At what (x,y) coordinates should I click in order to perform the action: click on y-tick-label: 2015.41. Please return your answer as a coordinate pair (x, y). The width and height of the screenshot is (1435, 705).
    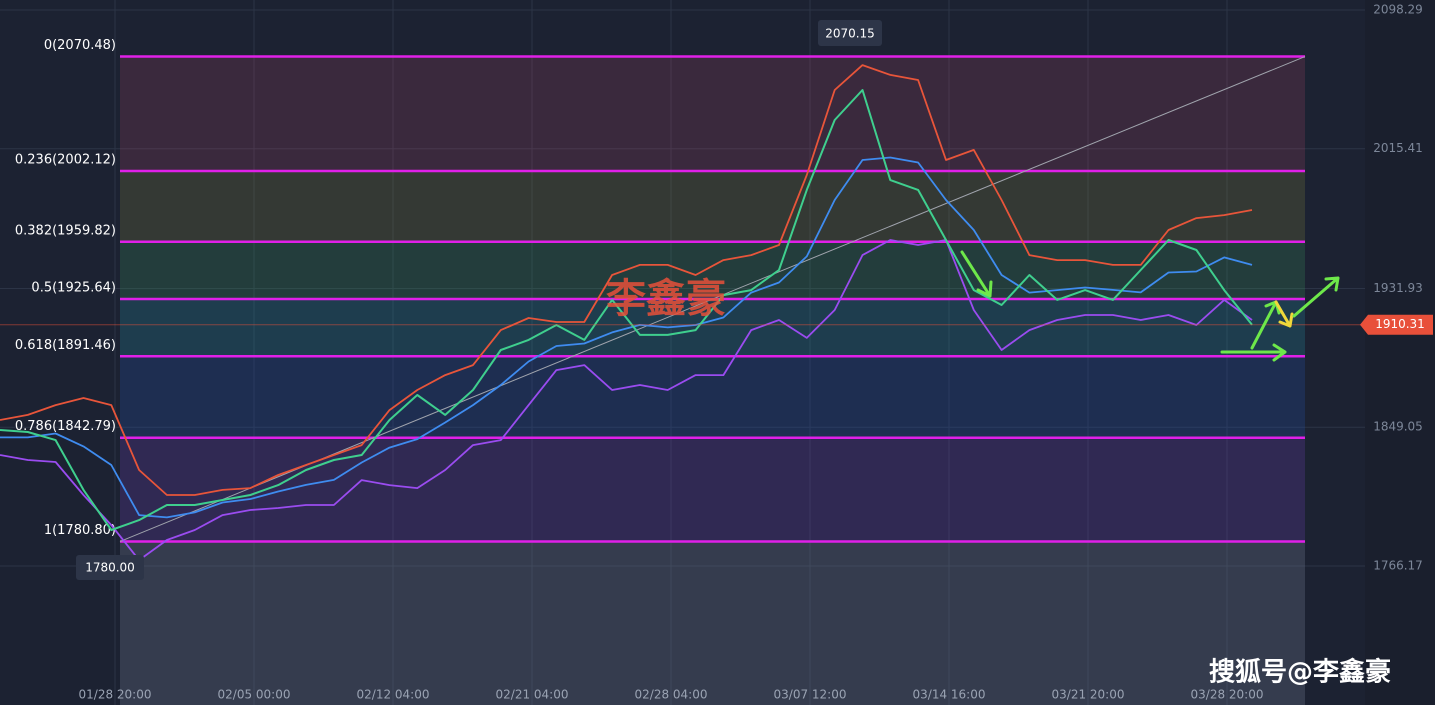
    Looking at the image, I should click on (1398, 148).